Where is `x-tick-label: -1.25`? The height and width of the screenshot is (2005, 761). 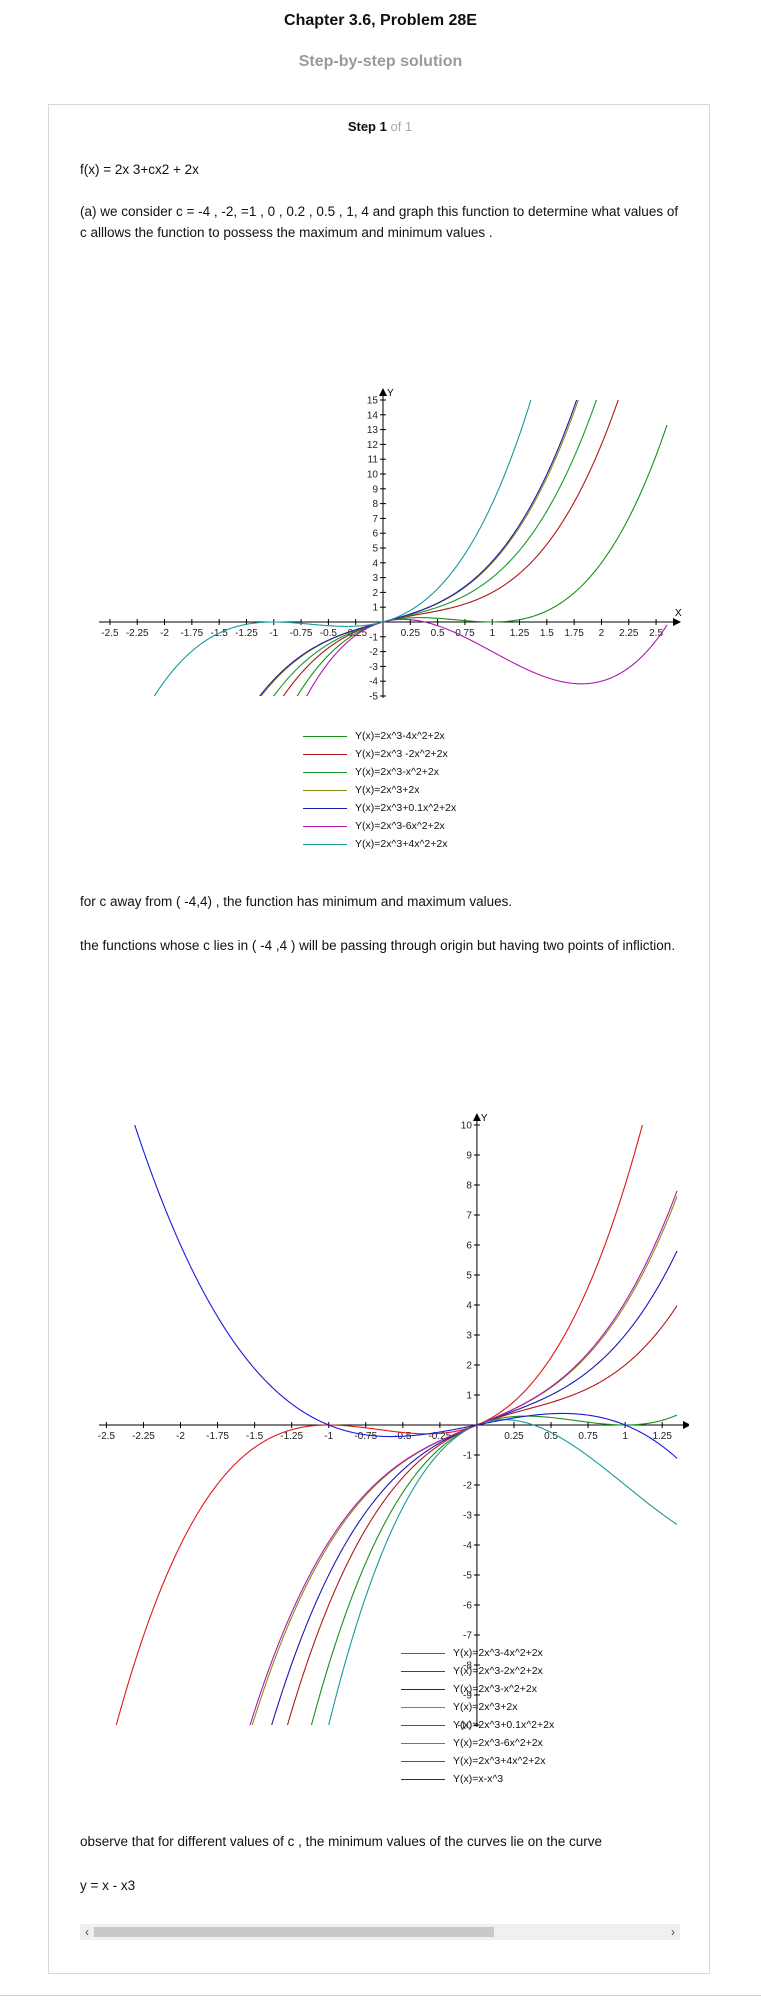 x-tick-label: -1.25 is located at coordinates (291, 1436).